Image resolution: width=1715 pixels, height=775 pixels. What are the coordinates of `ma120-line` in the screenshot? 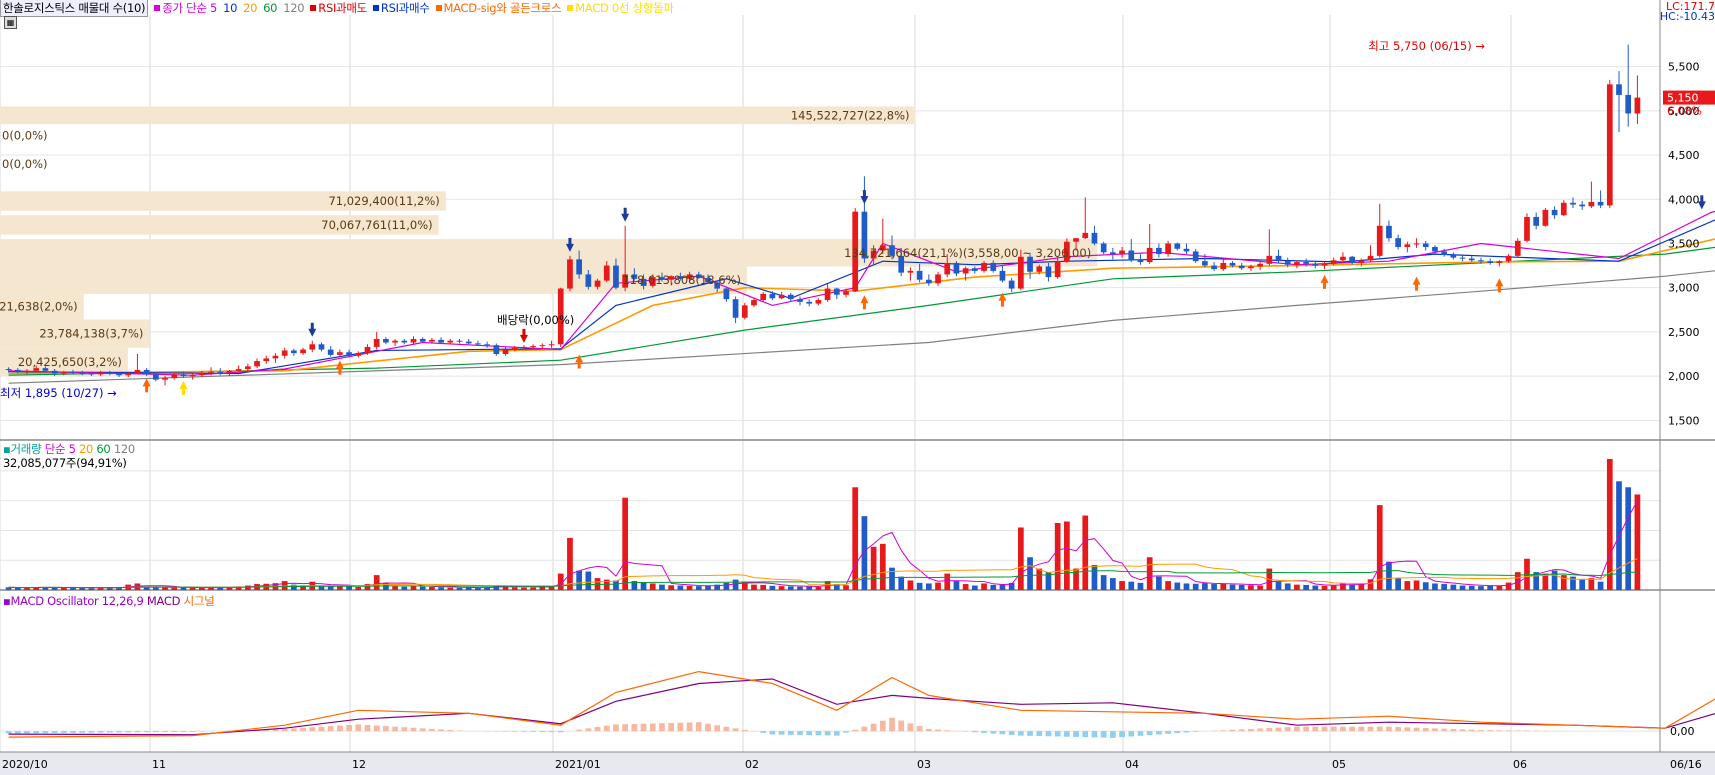 It's located at (861, 327).